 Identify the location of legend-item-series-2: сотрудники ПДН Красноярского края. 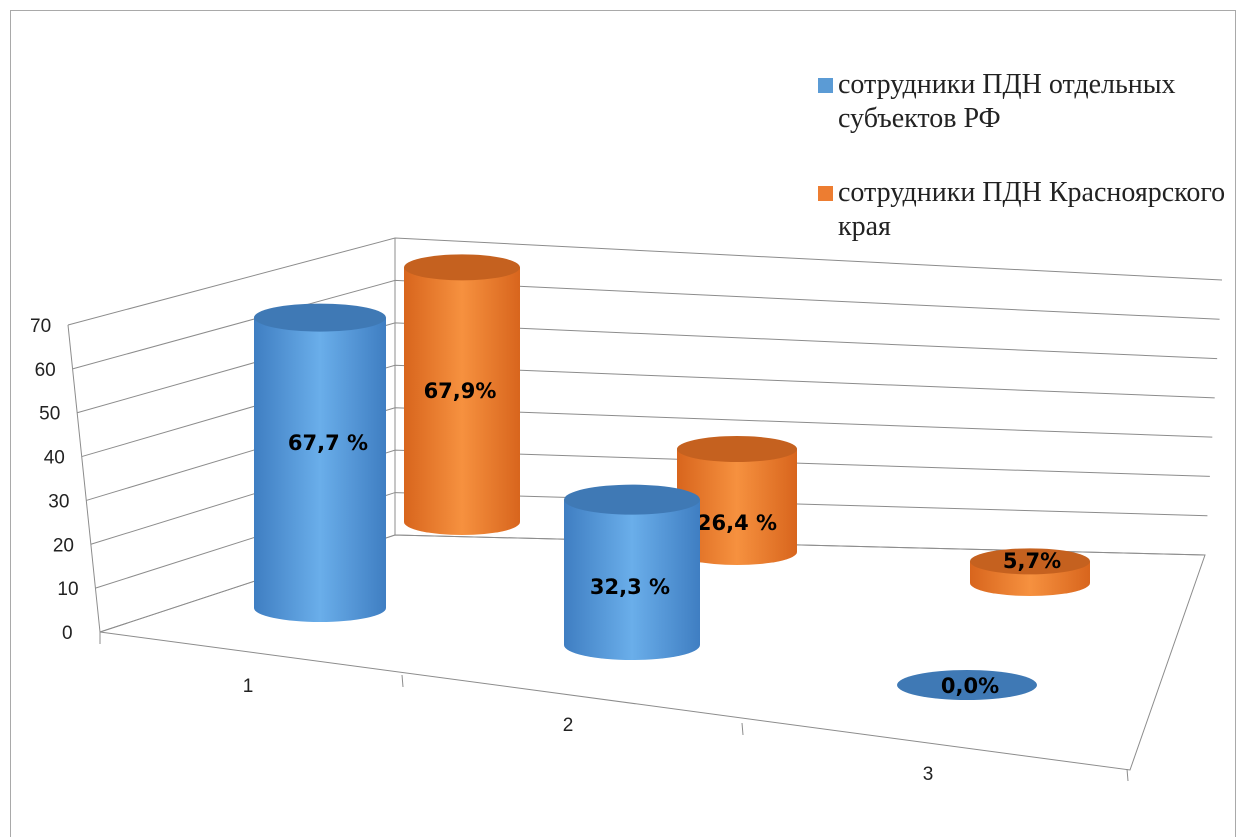
(1023, 210).